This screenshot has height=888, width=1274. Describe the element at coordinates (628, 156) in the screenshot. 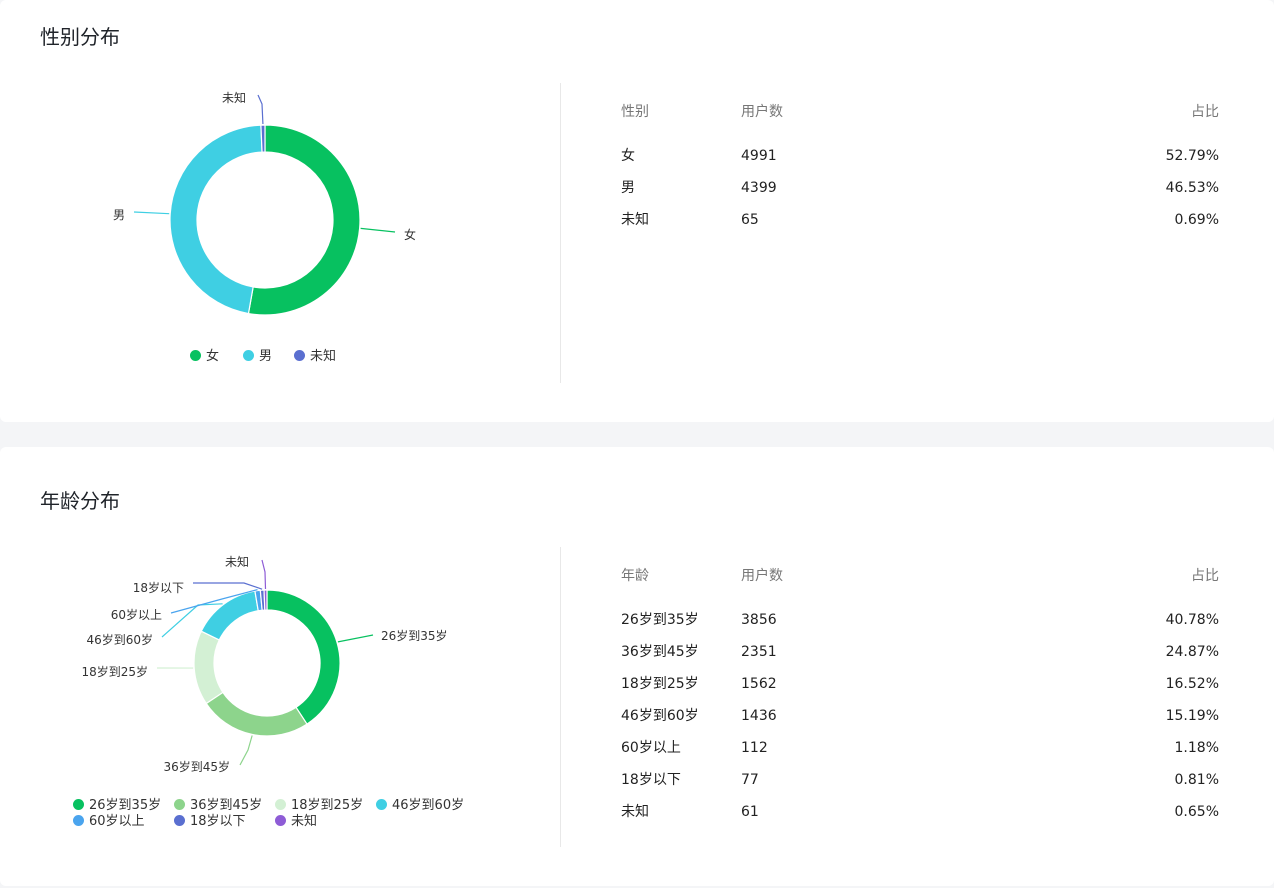

I see `cell-category: 女` at that location.